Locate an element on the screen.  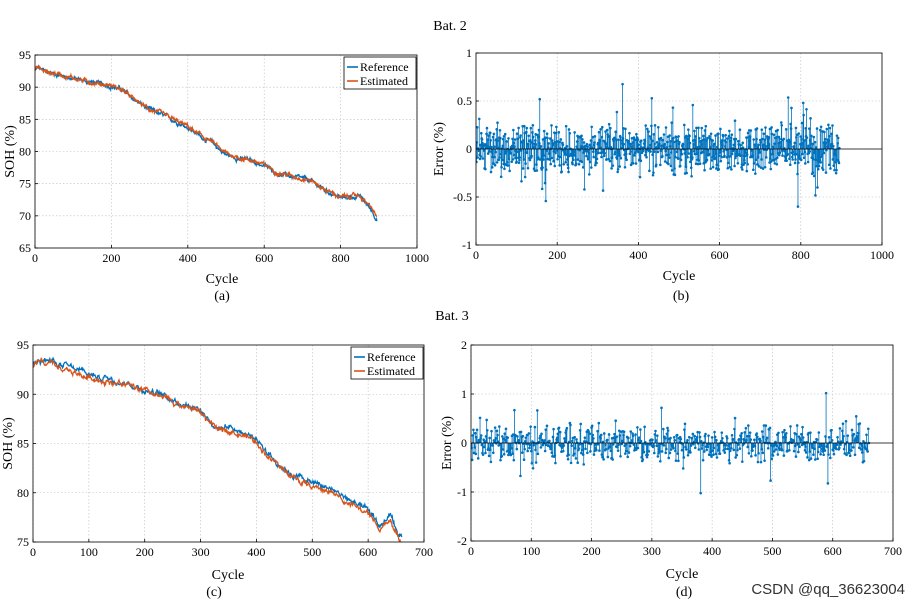
x-tick-label: 100 is located at coordinates (531, 551).